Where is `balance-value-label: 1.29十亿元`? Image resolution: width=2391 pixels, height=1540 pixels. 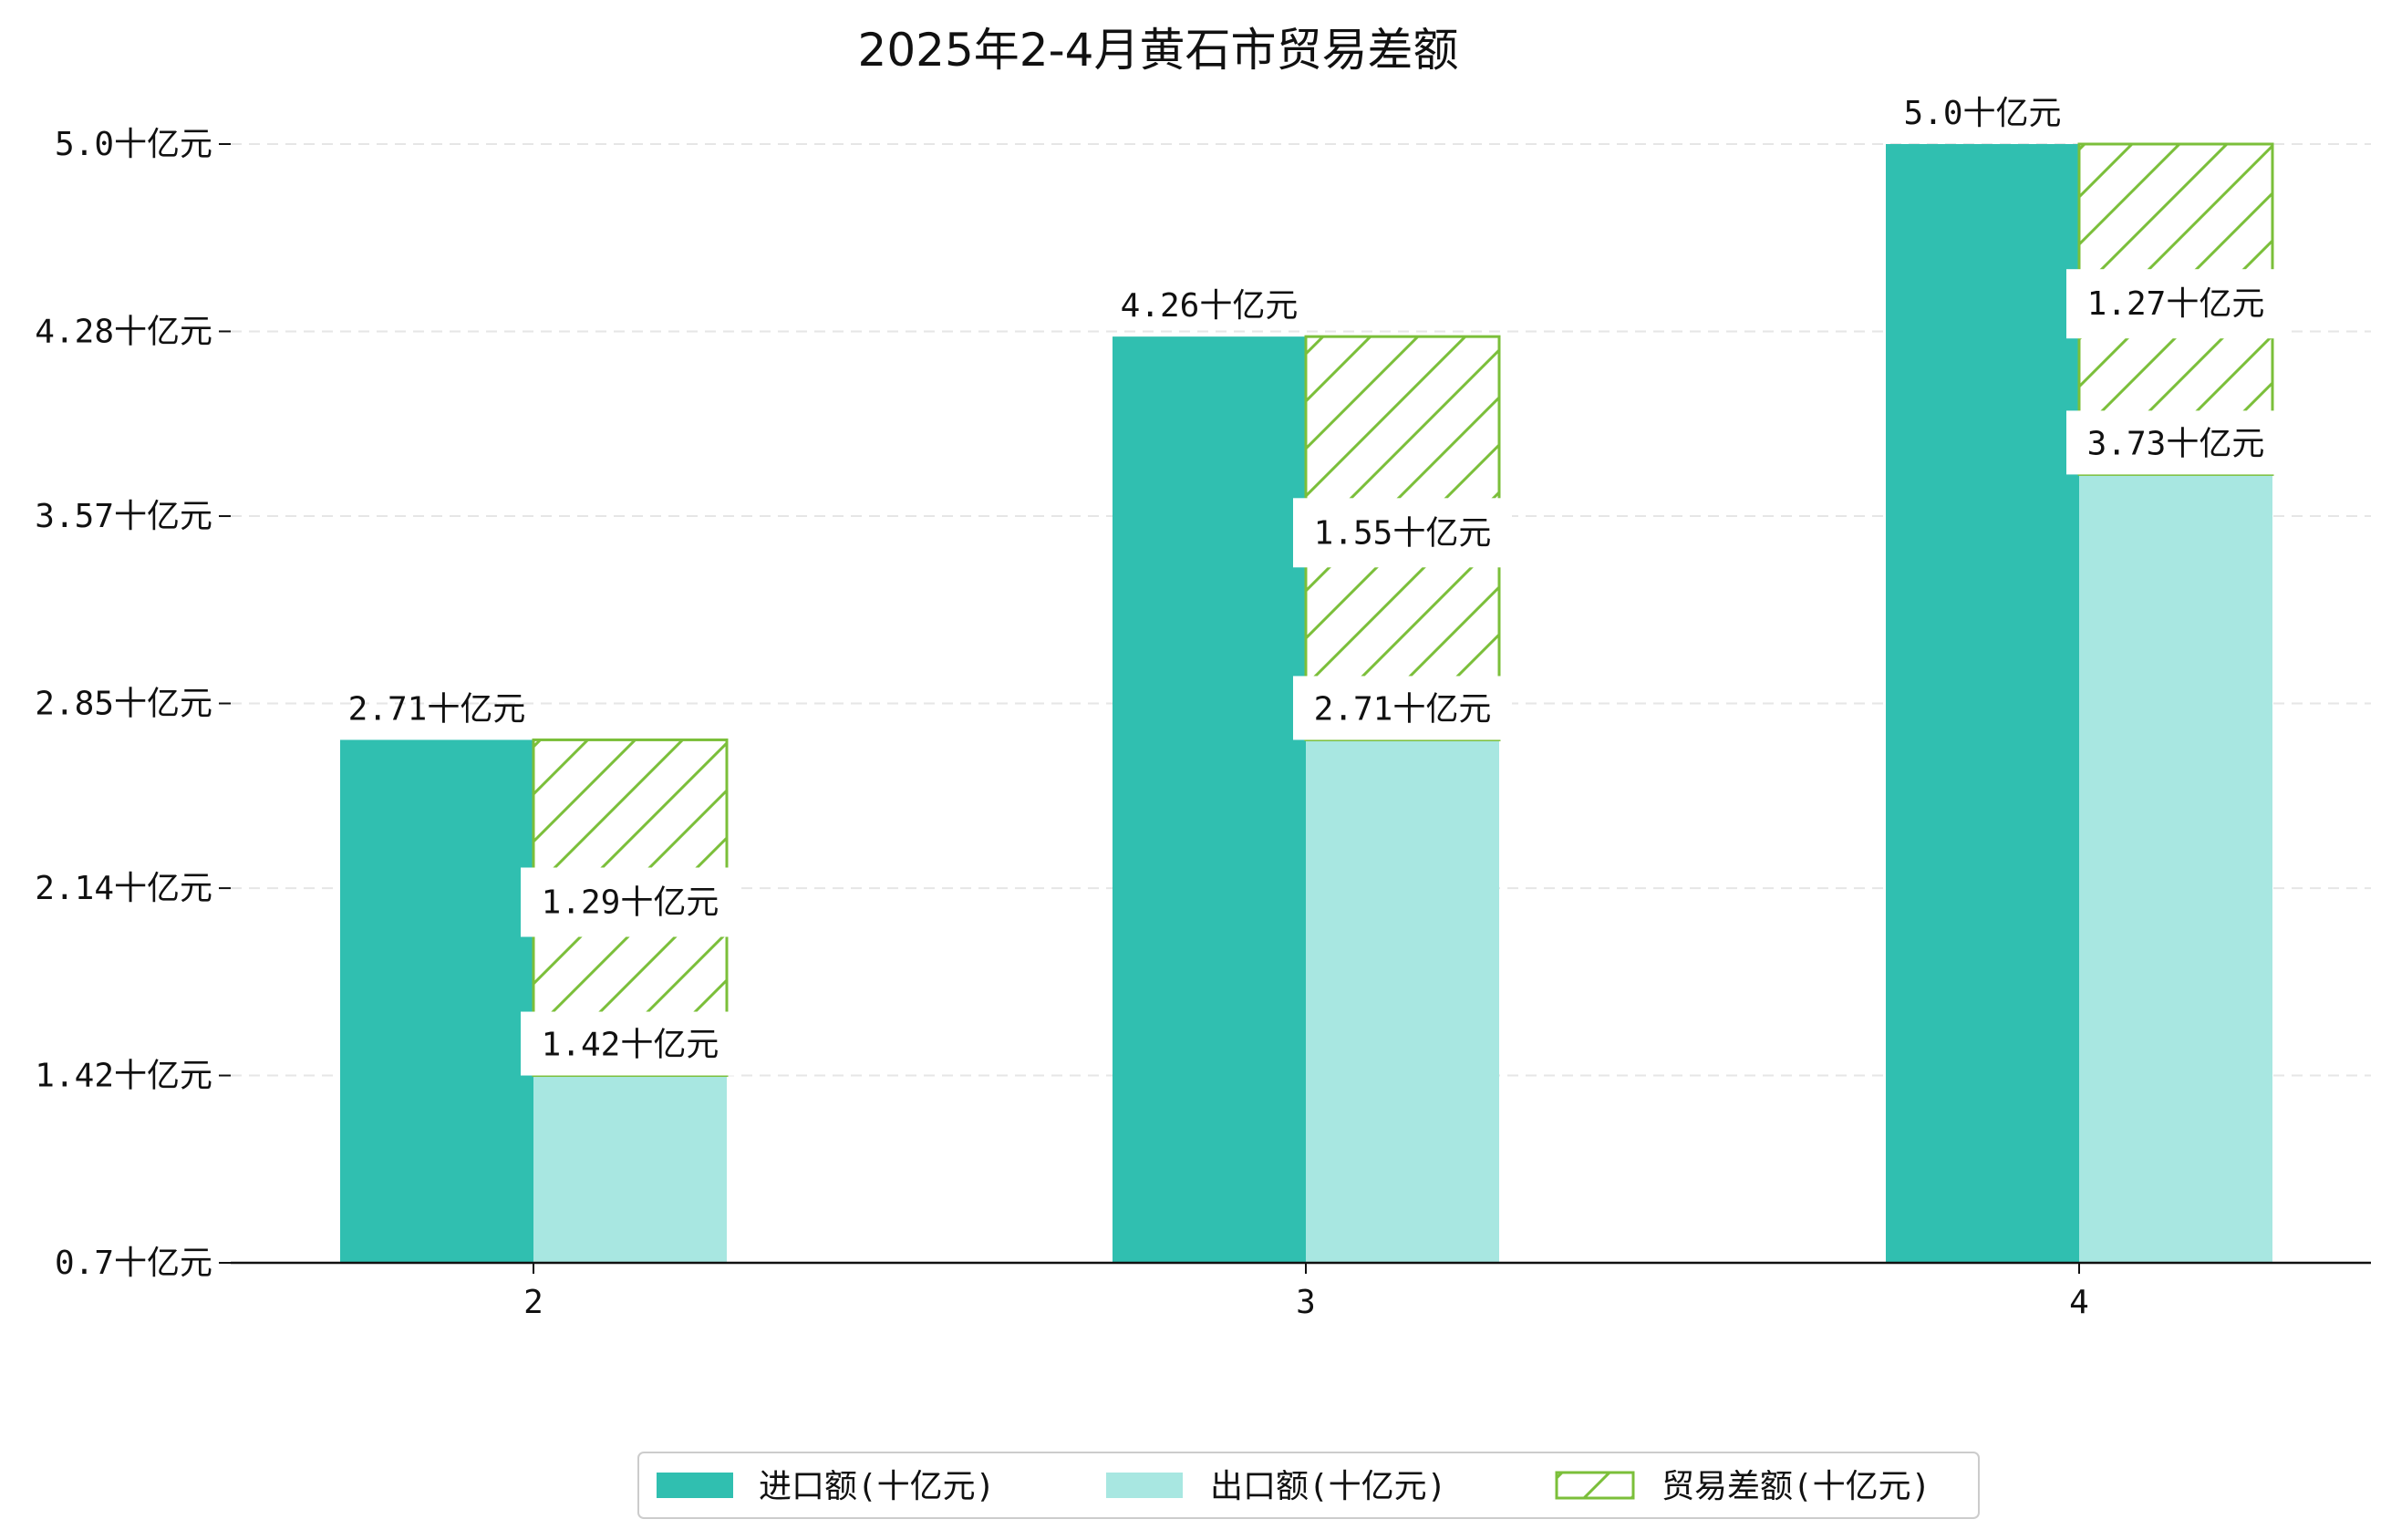 balance-value-label: 1.29十亿元 is located at coordinates (630, 902).